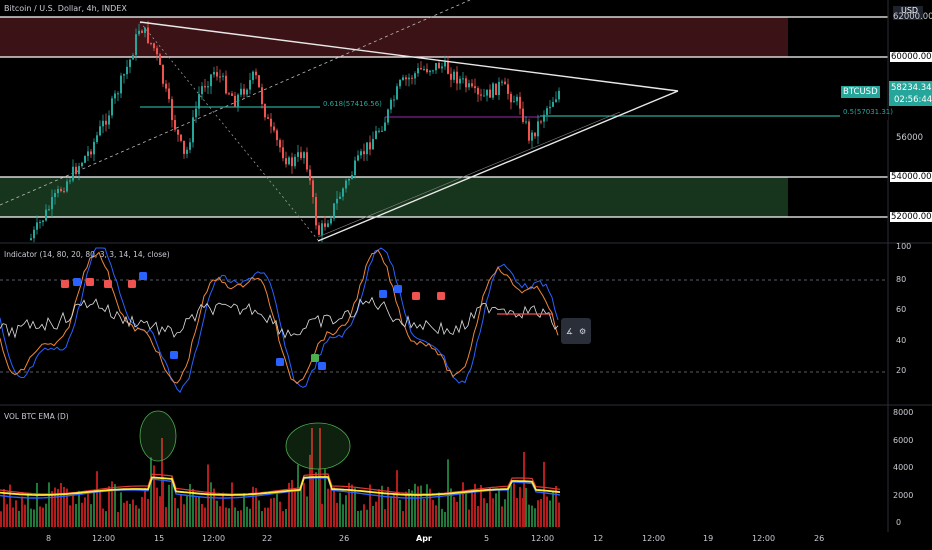  I want to click on time-label: 12, so click(598, 538).